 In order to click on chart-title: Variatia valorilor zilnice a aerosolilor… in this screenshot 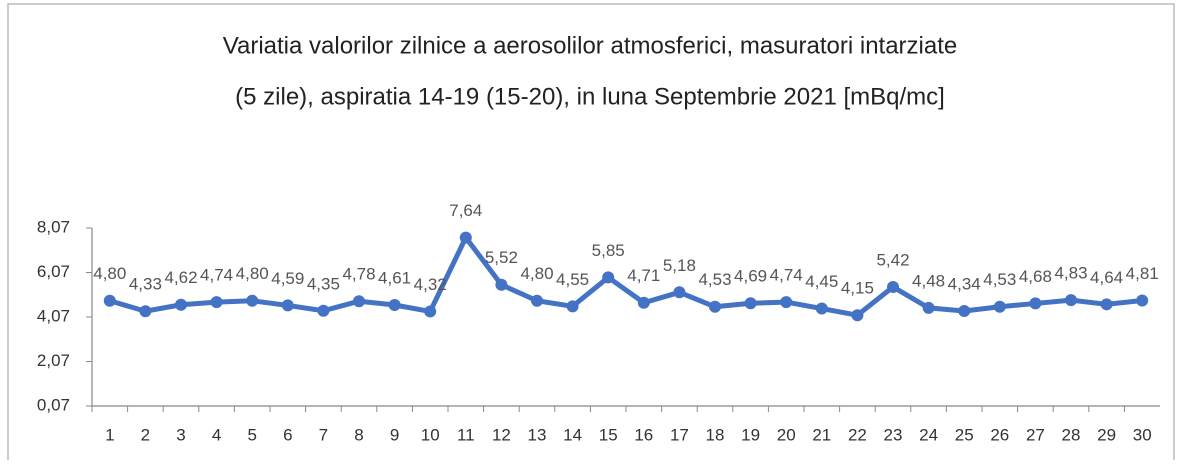, I will do `click(590, 45)`.